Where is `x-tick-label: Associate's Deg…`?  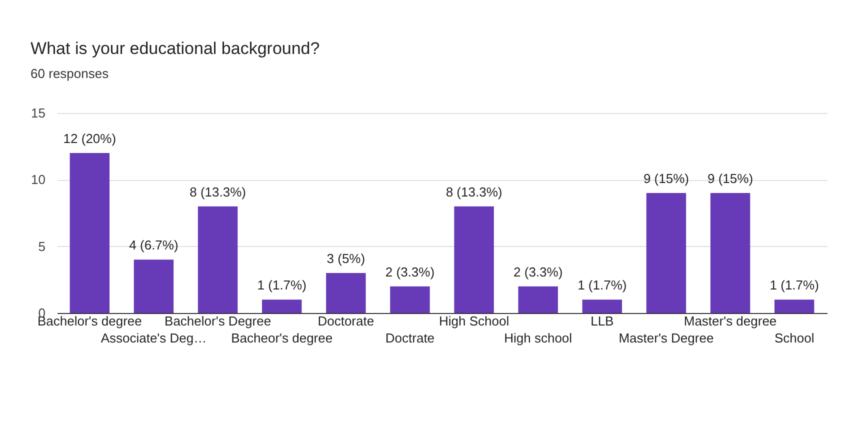
x-tick-label: Associate's Deg… is located at coordinates (153, 338).